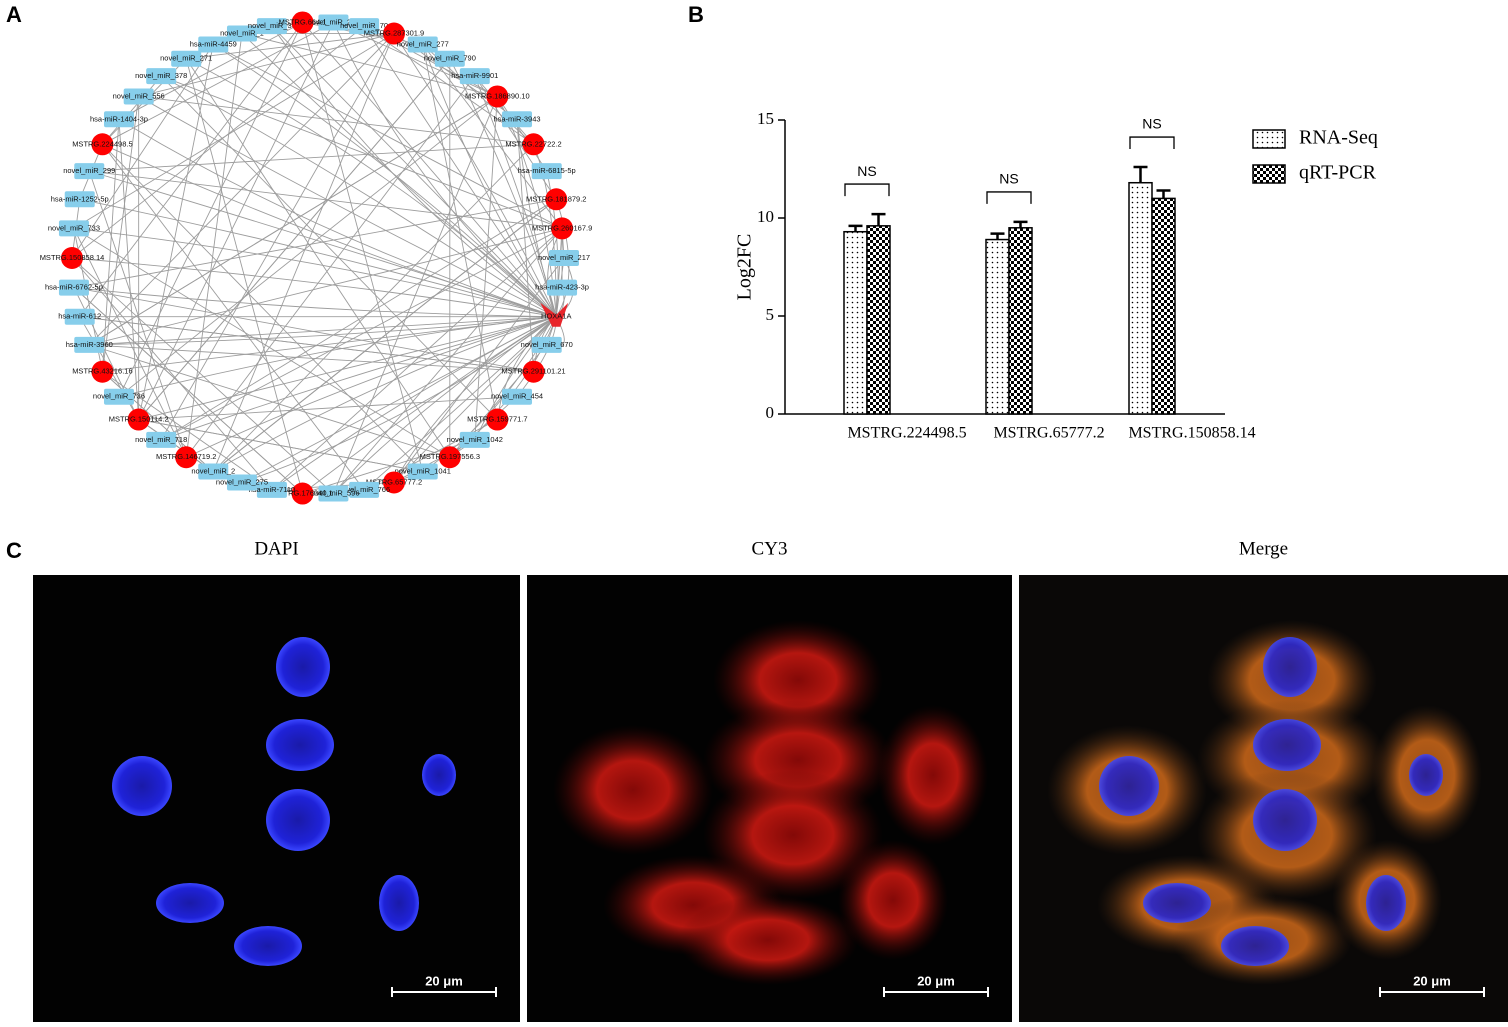  Describe the element at coordinates (534, 371) in the screenshot. I see `node-label: MSTRG.291101.21` at that location.